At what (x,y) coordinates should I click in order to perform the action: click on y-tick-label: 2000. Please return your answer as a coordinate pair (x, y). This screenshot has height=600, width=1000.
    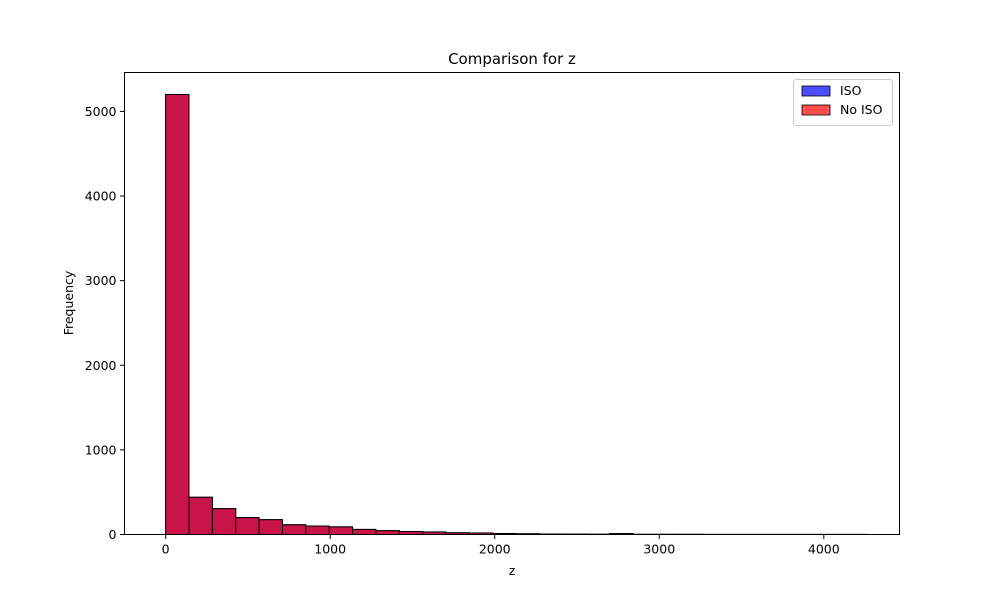
    Looking at the image, I should click on (101, 365).